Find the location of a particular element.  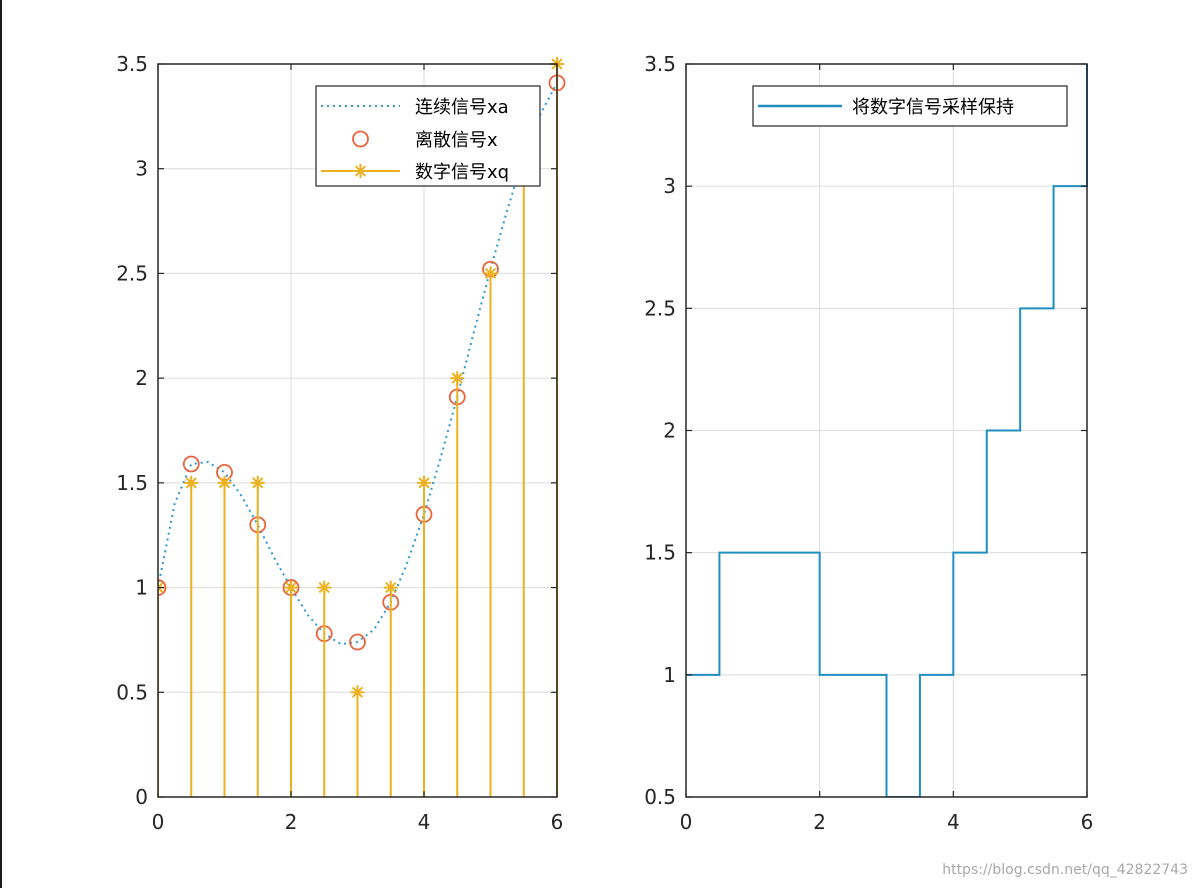

window-edge is located at coordinates (1, 444).